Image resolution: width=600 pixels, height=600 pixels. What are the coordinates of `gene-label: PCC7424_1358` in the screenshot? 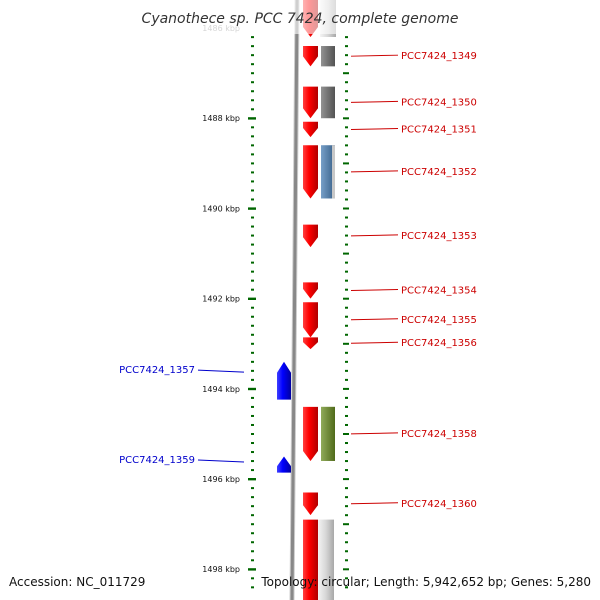 It's located at (439, 434).